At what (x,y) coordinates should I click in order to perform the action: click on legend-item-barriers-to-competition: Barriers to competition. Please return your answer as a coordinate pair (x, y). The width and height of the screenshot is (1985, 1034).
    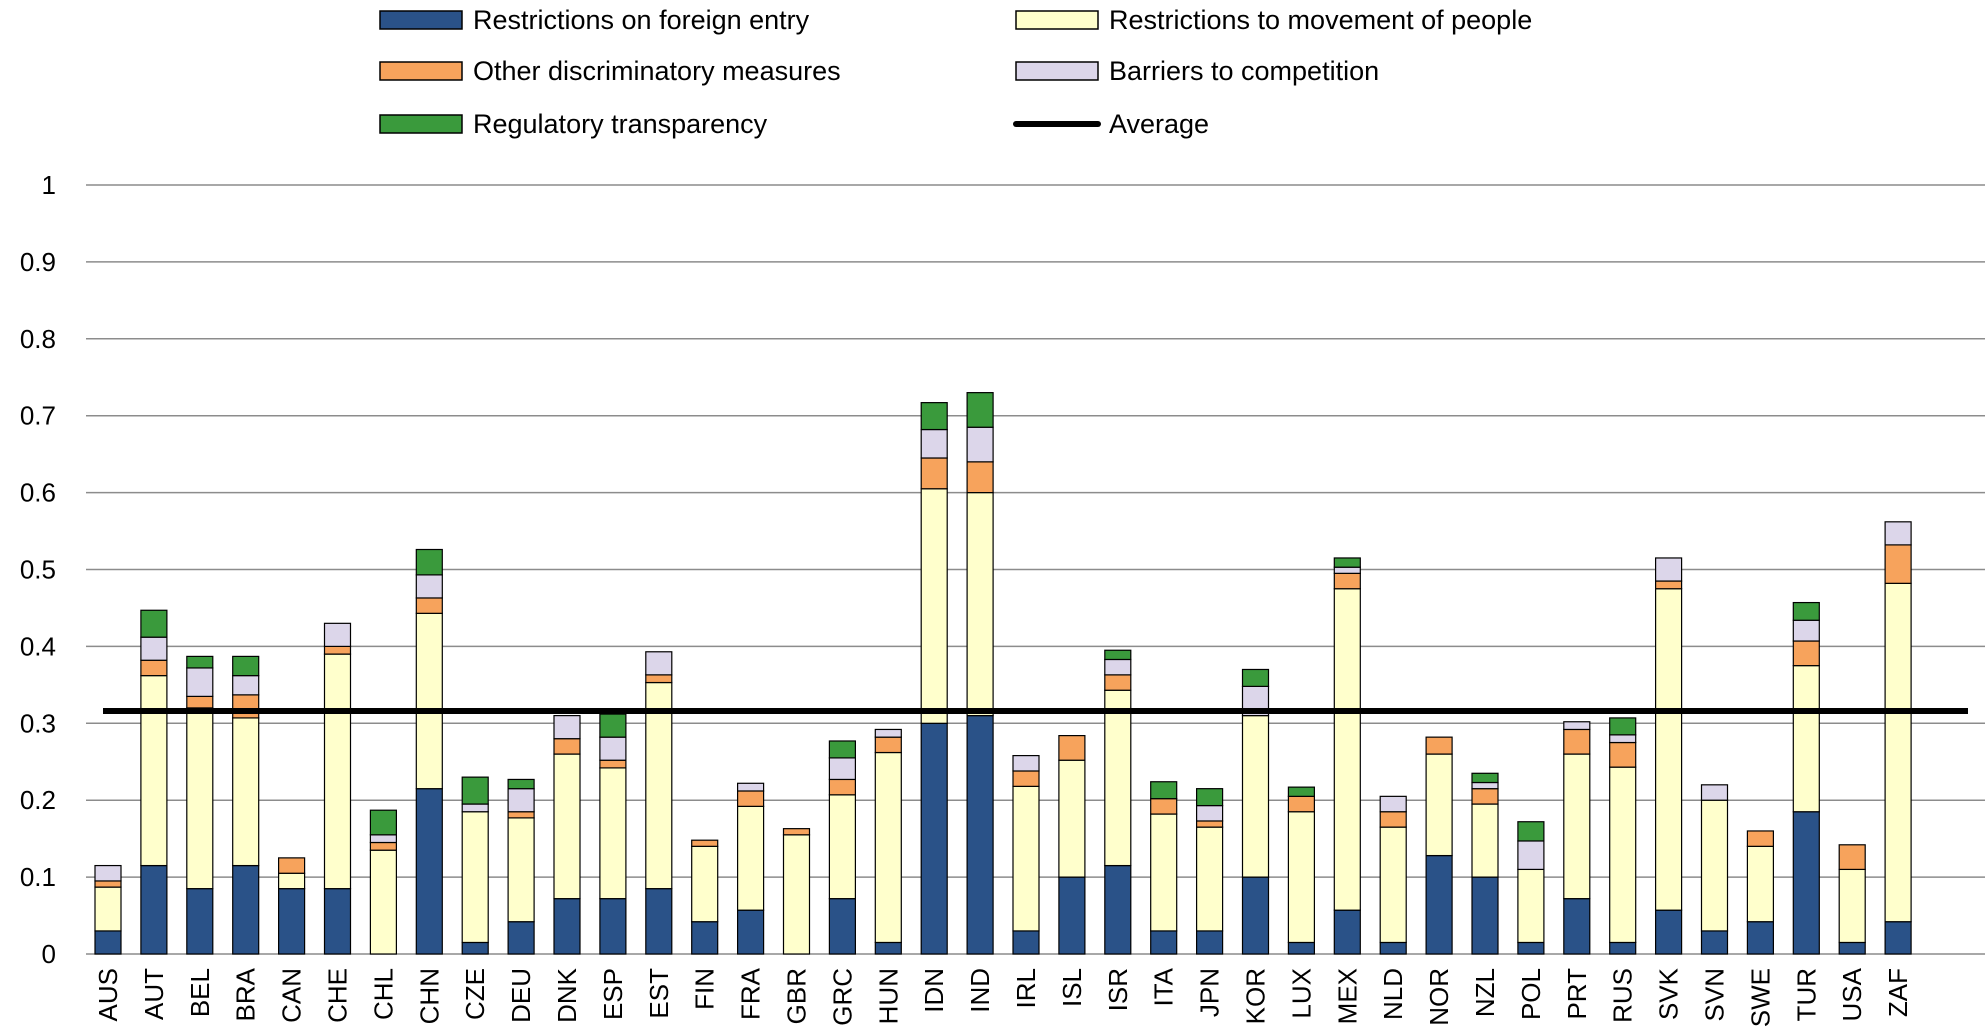
    Looking at the image, I should click on (1197, 71).